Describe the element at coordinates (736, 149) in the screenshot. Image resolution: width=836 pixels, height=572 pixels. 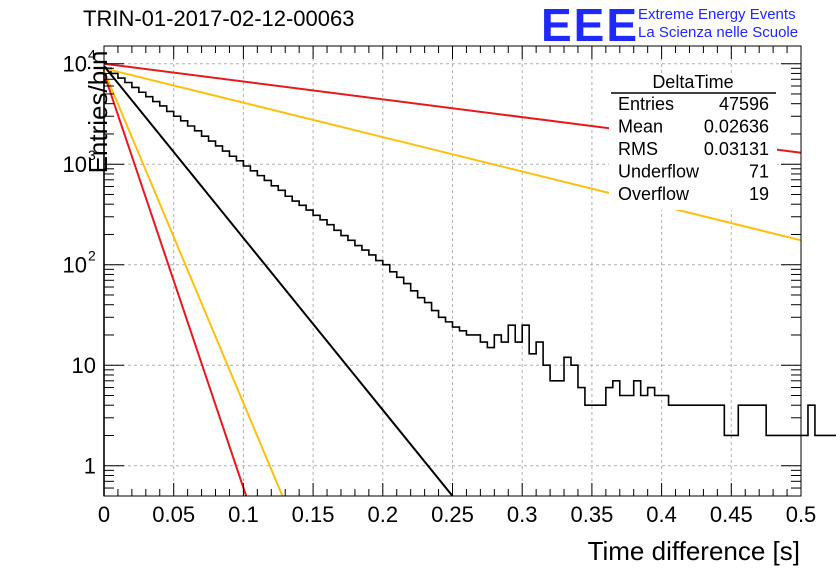
I see `stats-value: 0.03131` at that location.